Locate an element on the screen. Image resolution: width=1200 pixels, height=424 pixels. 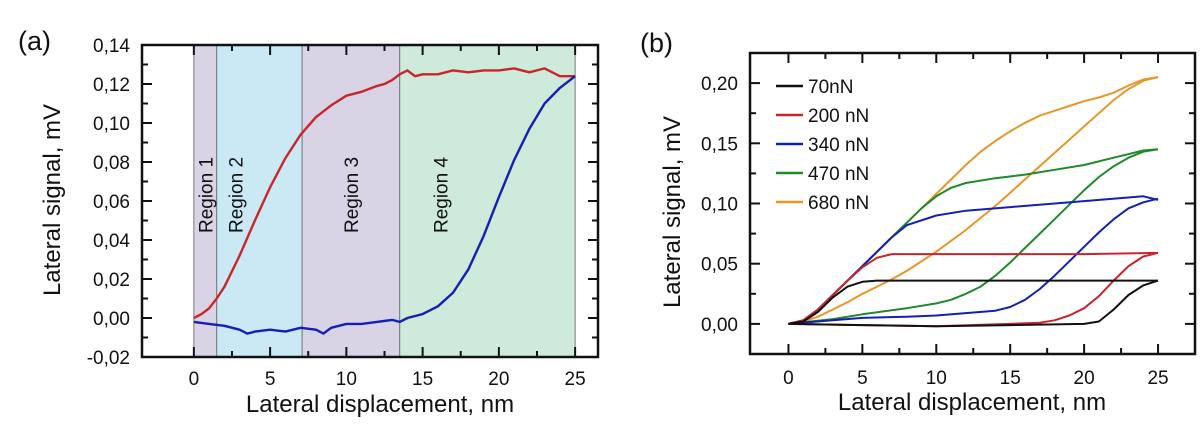
legend-item: 200 nN is located at coordinates (822, 116).